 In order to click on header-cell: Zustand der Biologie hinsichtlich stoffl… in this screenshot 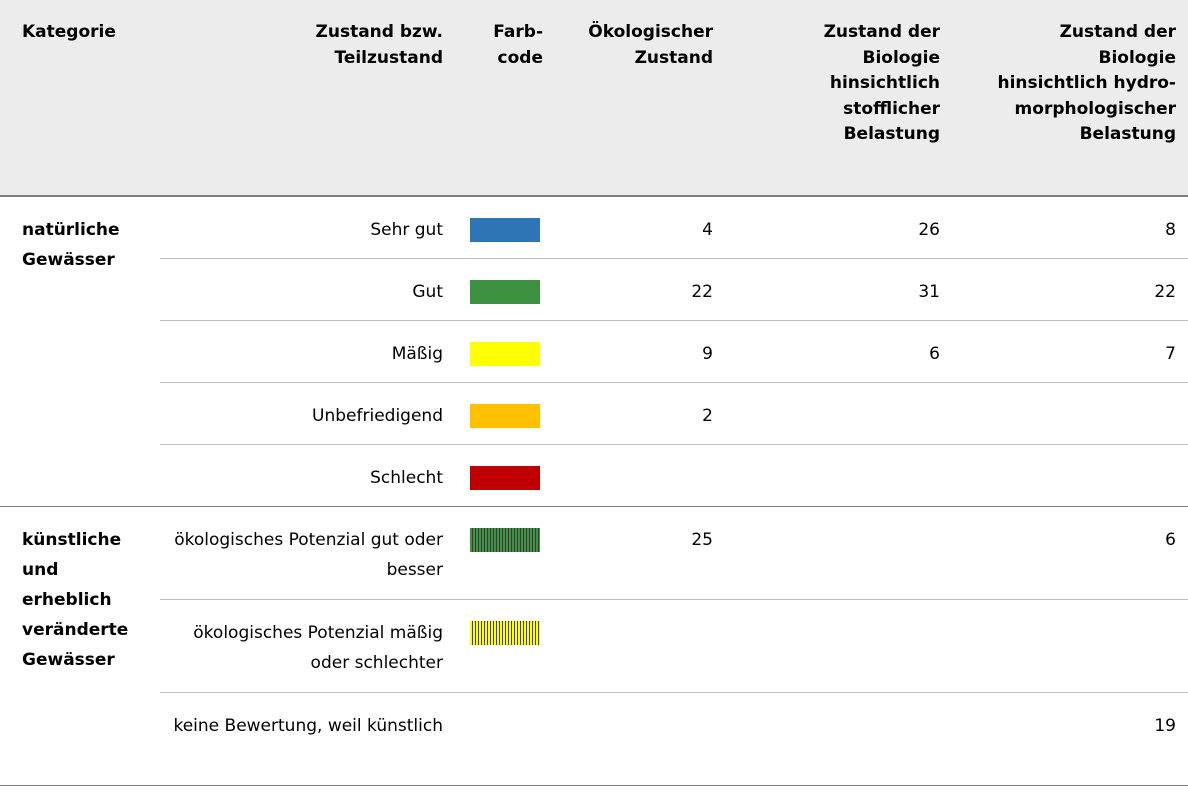, I will do `click(838, 98)`.